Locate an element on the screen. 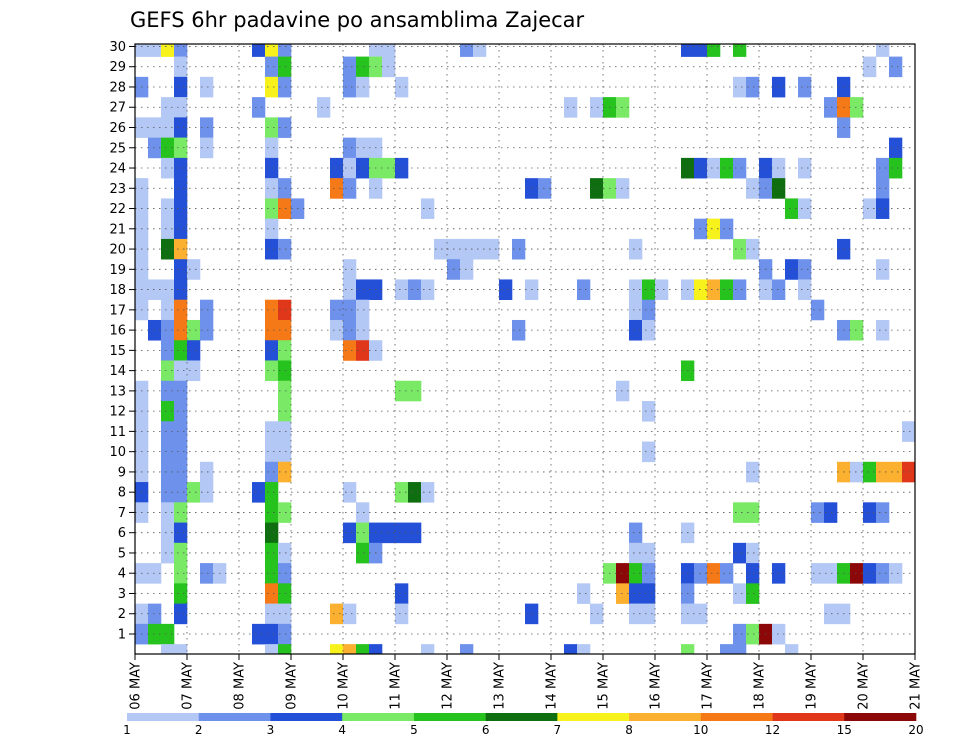 The image size is (960, 747). chart-title: GEFS 6hr padavine po ansamblima Zajecar is located at coordinates (357, 20).